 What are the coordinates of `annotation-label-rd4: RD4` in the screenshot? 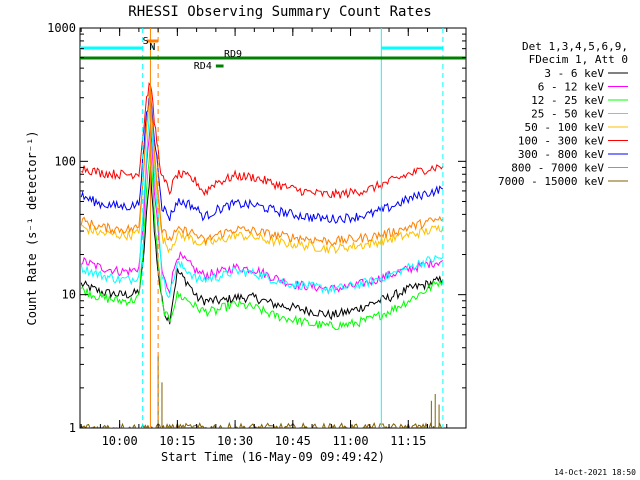 It's located at (203, 66).